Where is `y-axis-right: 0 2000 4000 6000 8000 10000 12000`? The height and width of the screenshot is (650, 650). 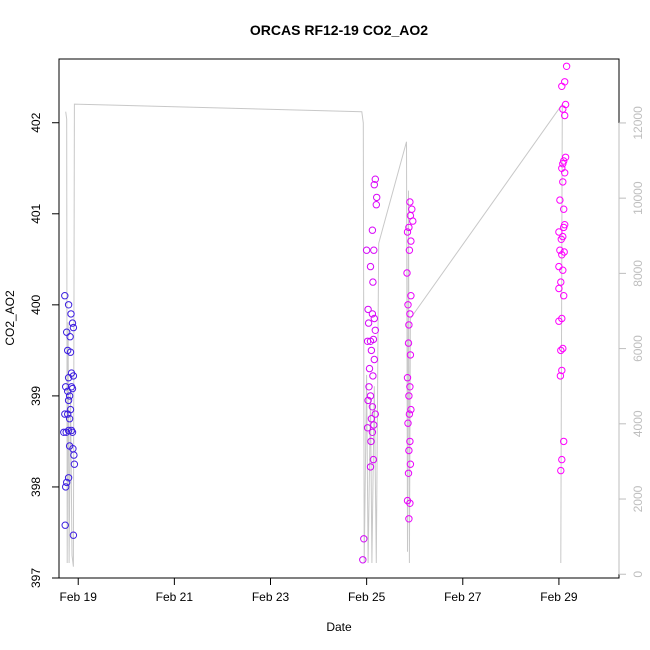
y-axis-right: 0 2000 4000 6000 8000 10000 12000 is located at coordinates (631, 342).